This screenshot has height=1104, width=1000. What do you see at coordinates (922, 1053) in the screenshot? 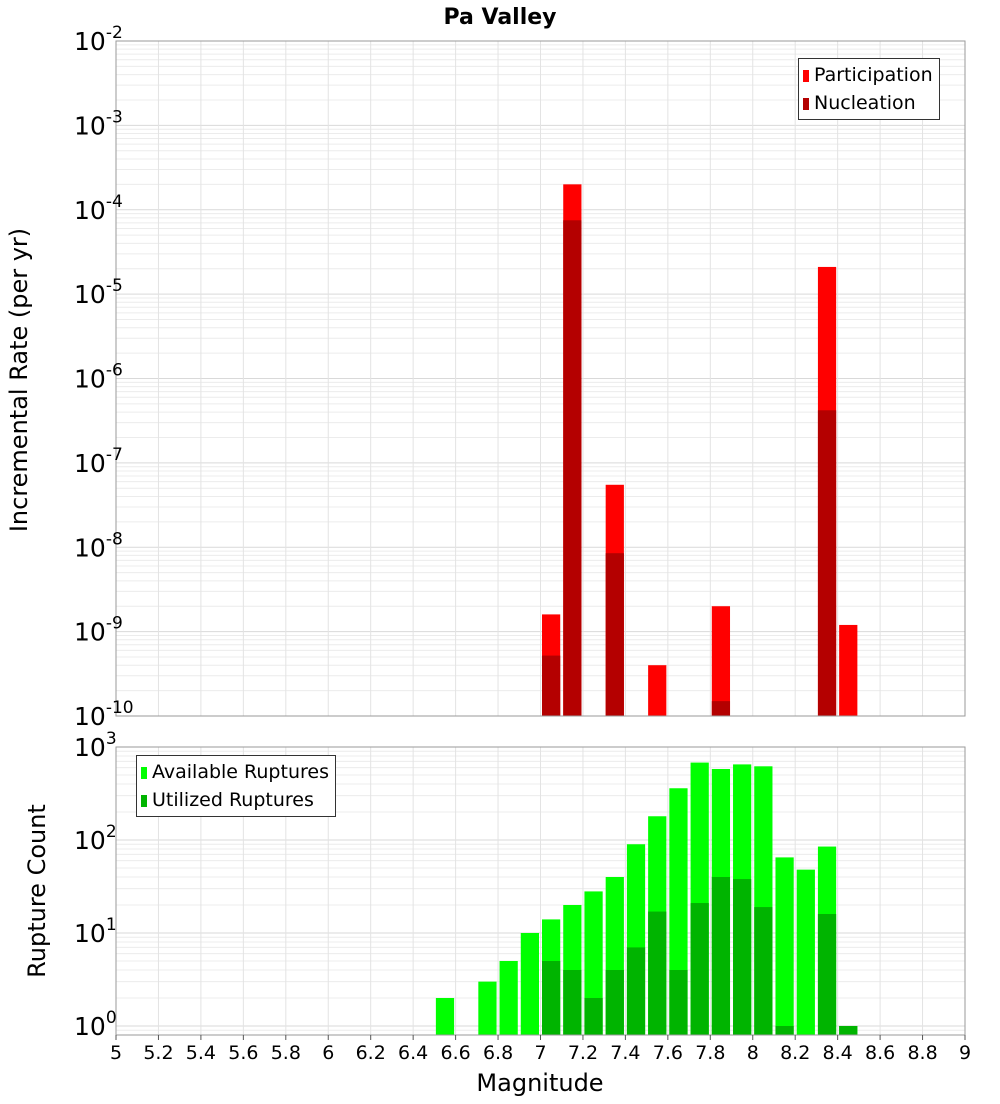
I see `x-tick-label: 8.8` at bounding box center [922, 1053].